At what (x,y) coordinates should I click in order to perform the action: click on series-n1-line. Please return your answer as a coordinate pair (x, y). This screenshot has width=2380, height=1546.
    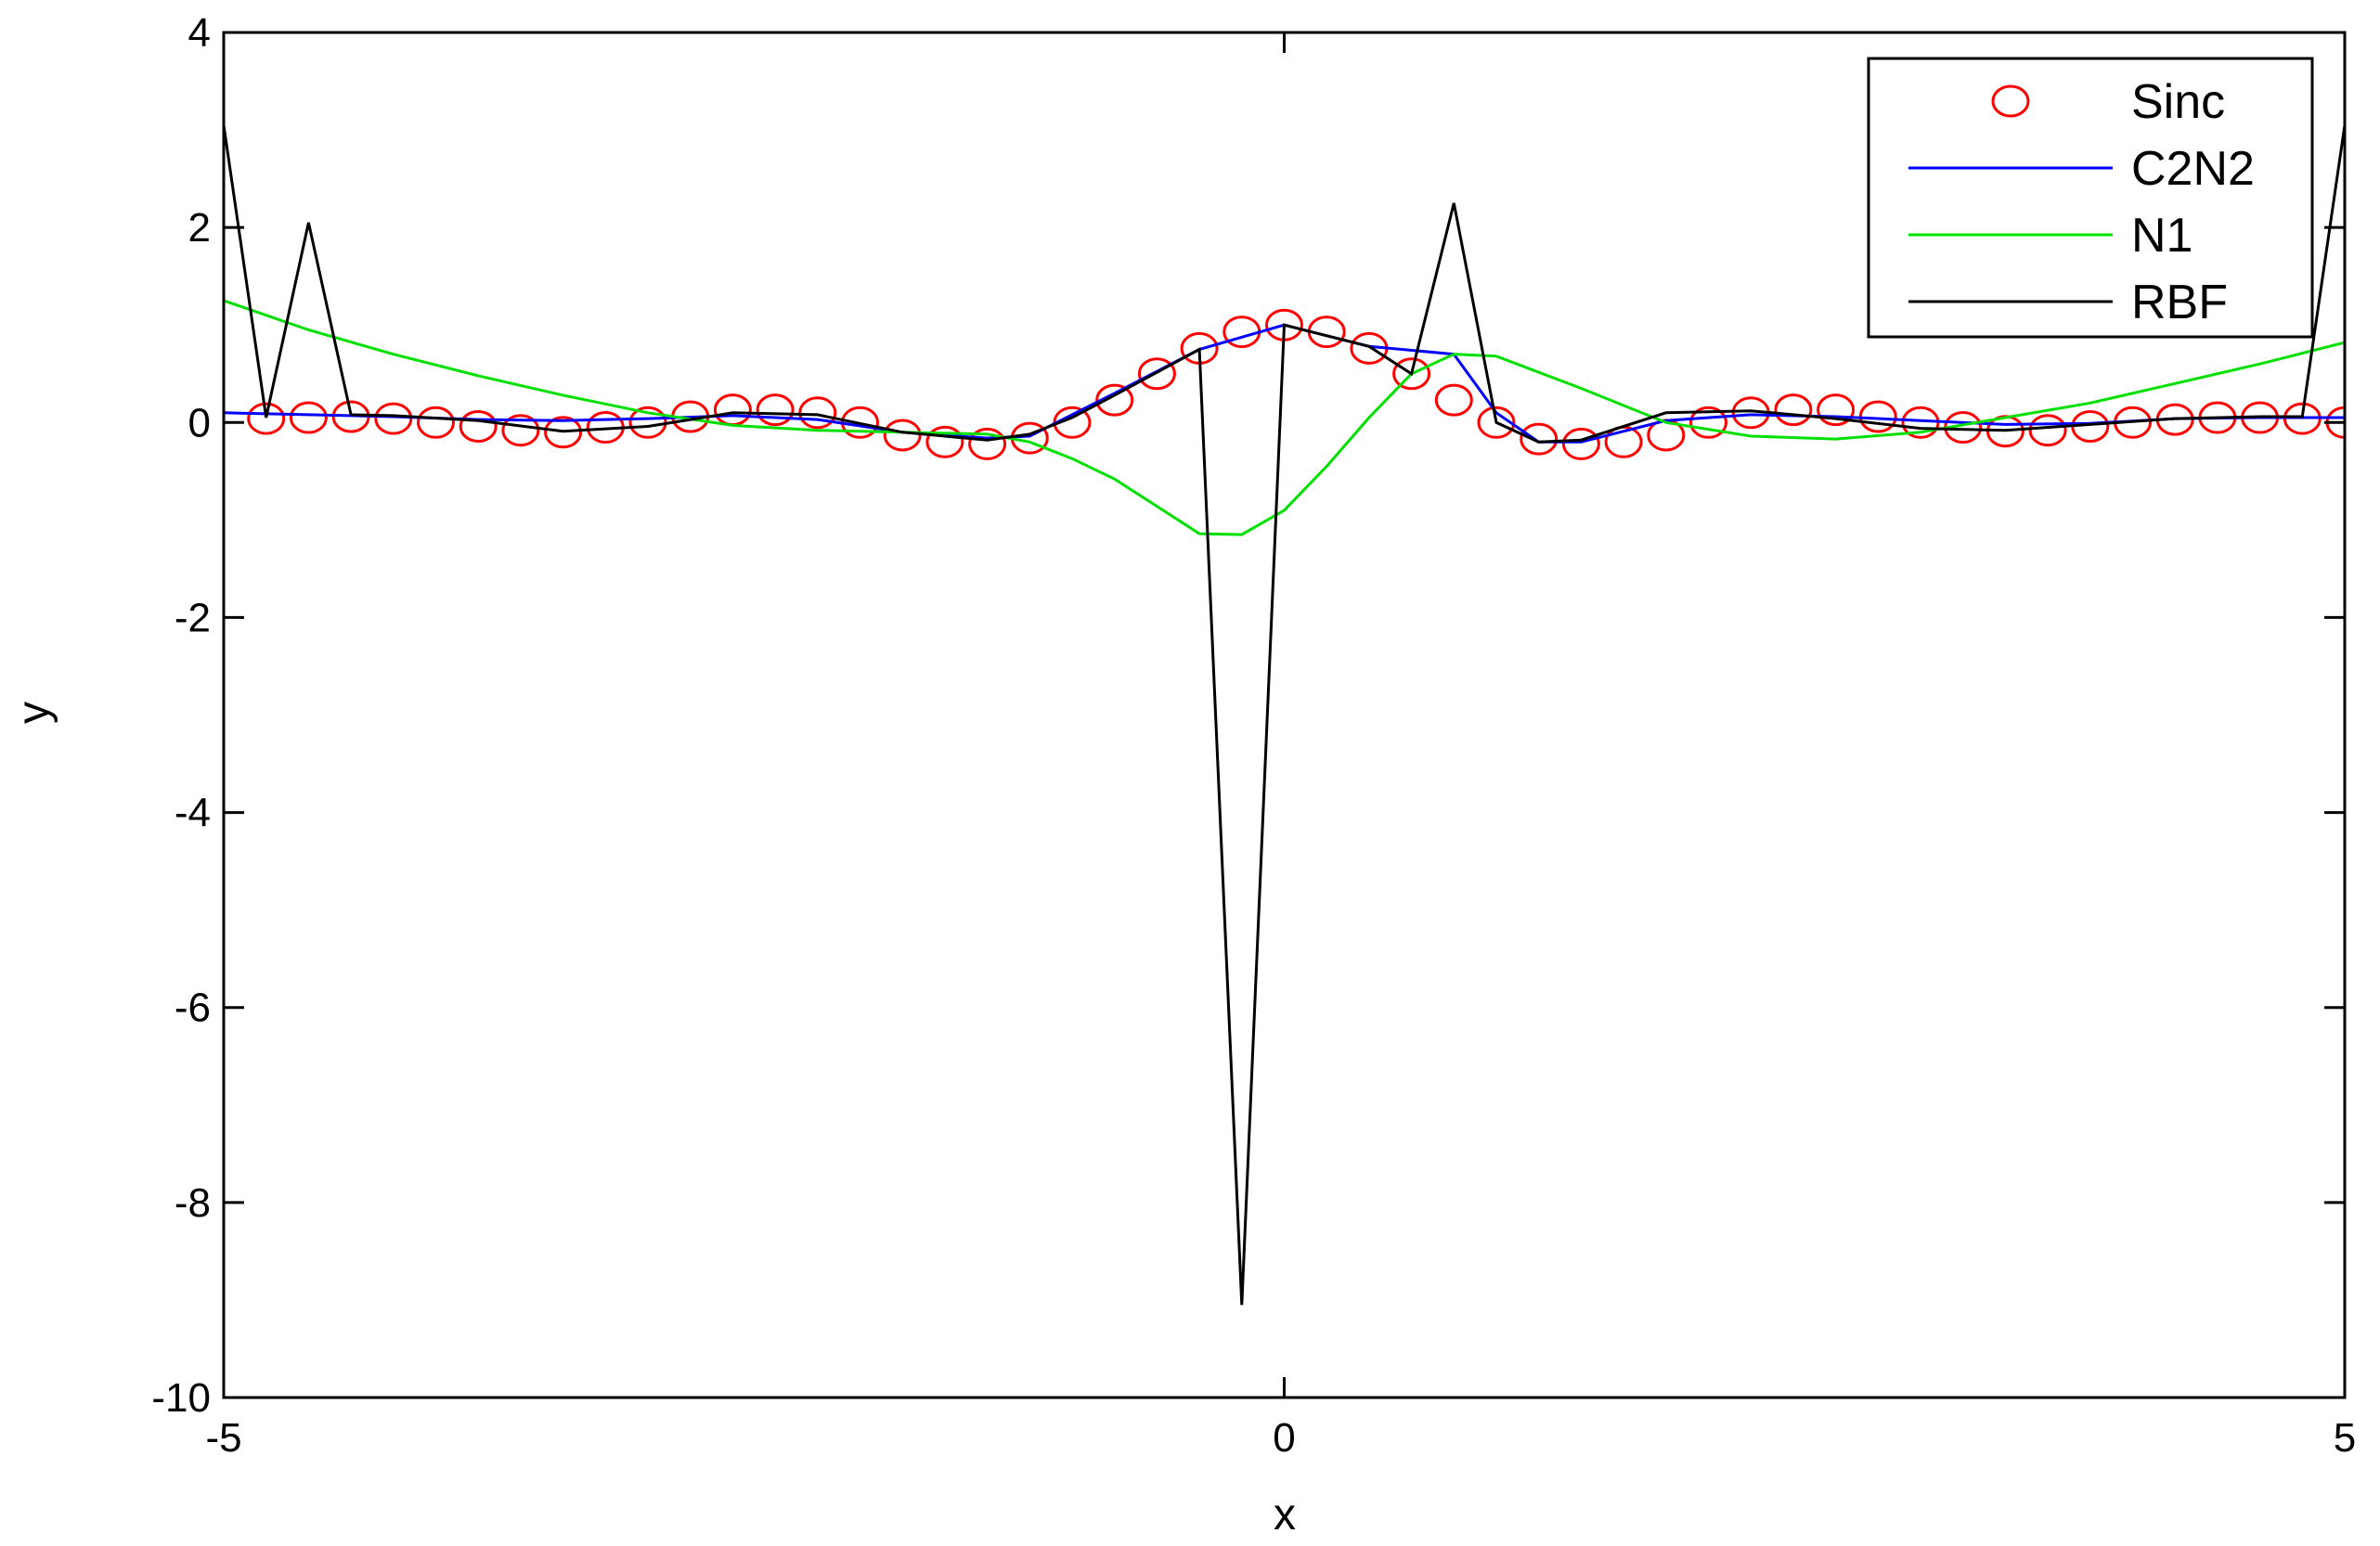
    Looking at the image, I should click on (1284, 417).